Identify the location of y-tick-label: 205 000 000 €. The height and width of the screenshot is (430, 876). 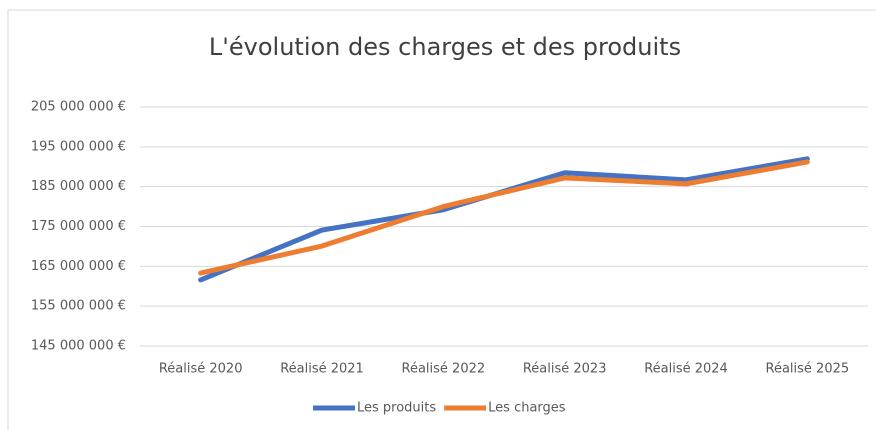
(78, 107).